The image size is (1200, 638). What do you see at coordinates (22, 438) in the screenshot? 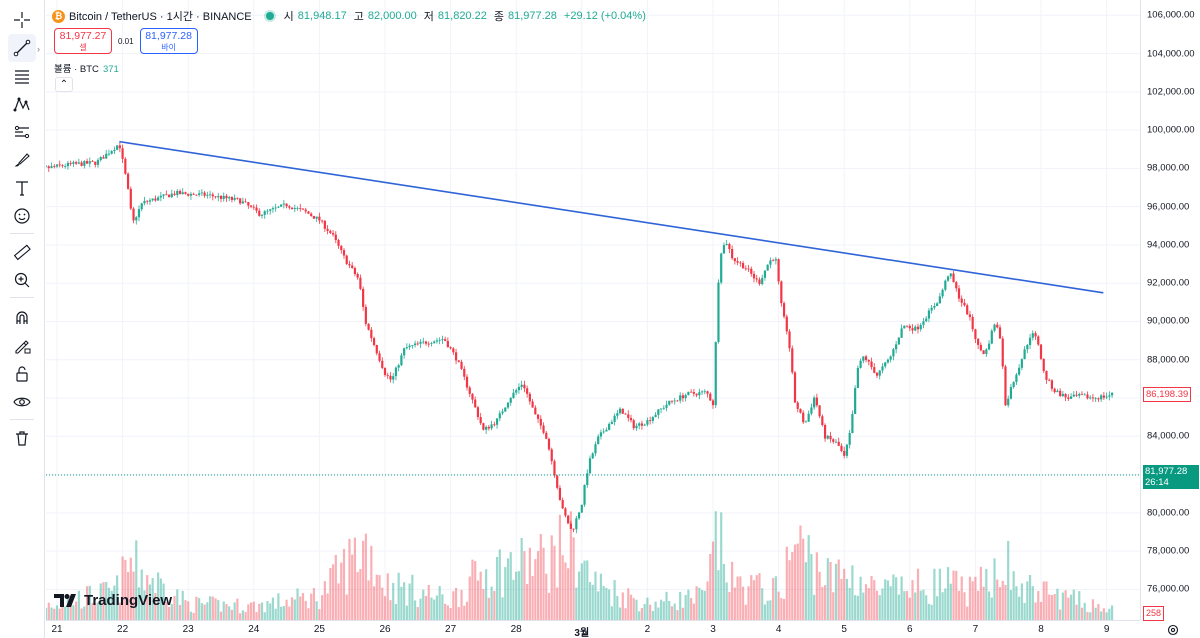
I see `trash-icon` at bounding box center [22, 438].